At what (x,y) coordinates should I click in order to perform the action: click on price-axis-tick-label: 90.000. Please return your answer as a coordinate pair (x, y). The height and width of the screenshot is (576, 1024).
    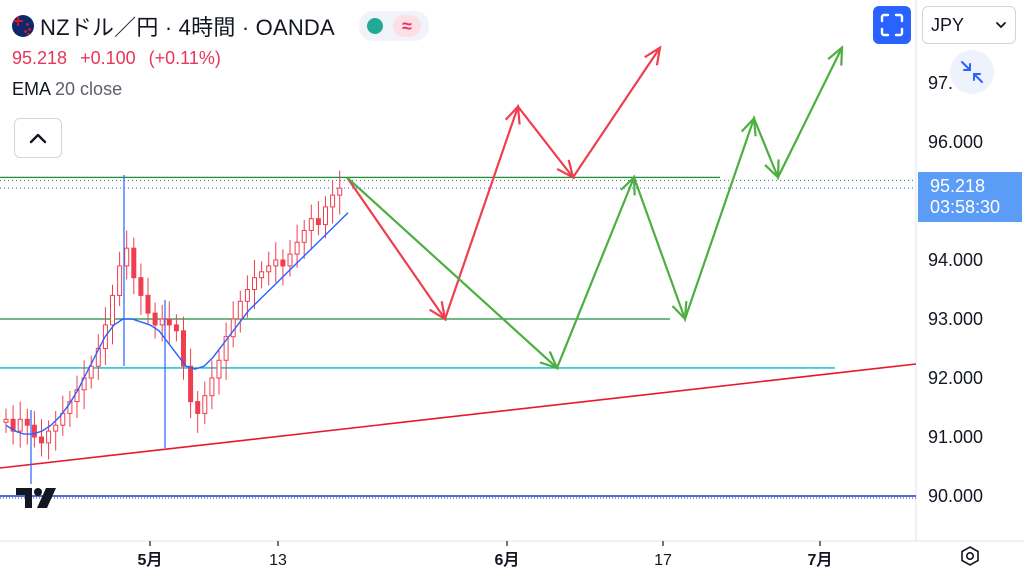
    Looking at the image, I should click on (955, 496).